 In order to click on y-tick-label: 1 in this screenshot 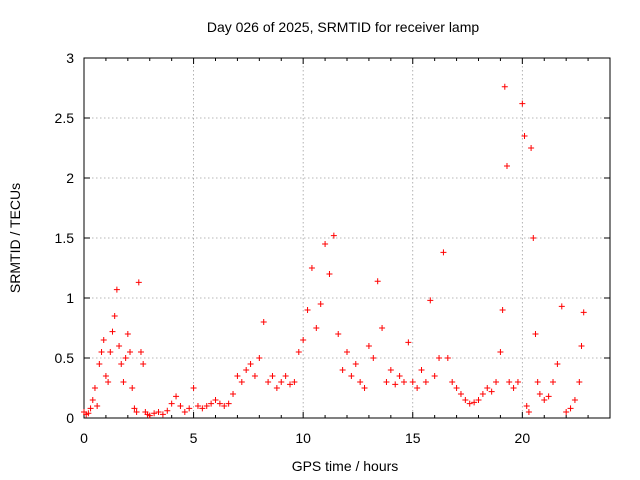, I will do `click(70, 298)`.